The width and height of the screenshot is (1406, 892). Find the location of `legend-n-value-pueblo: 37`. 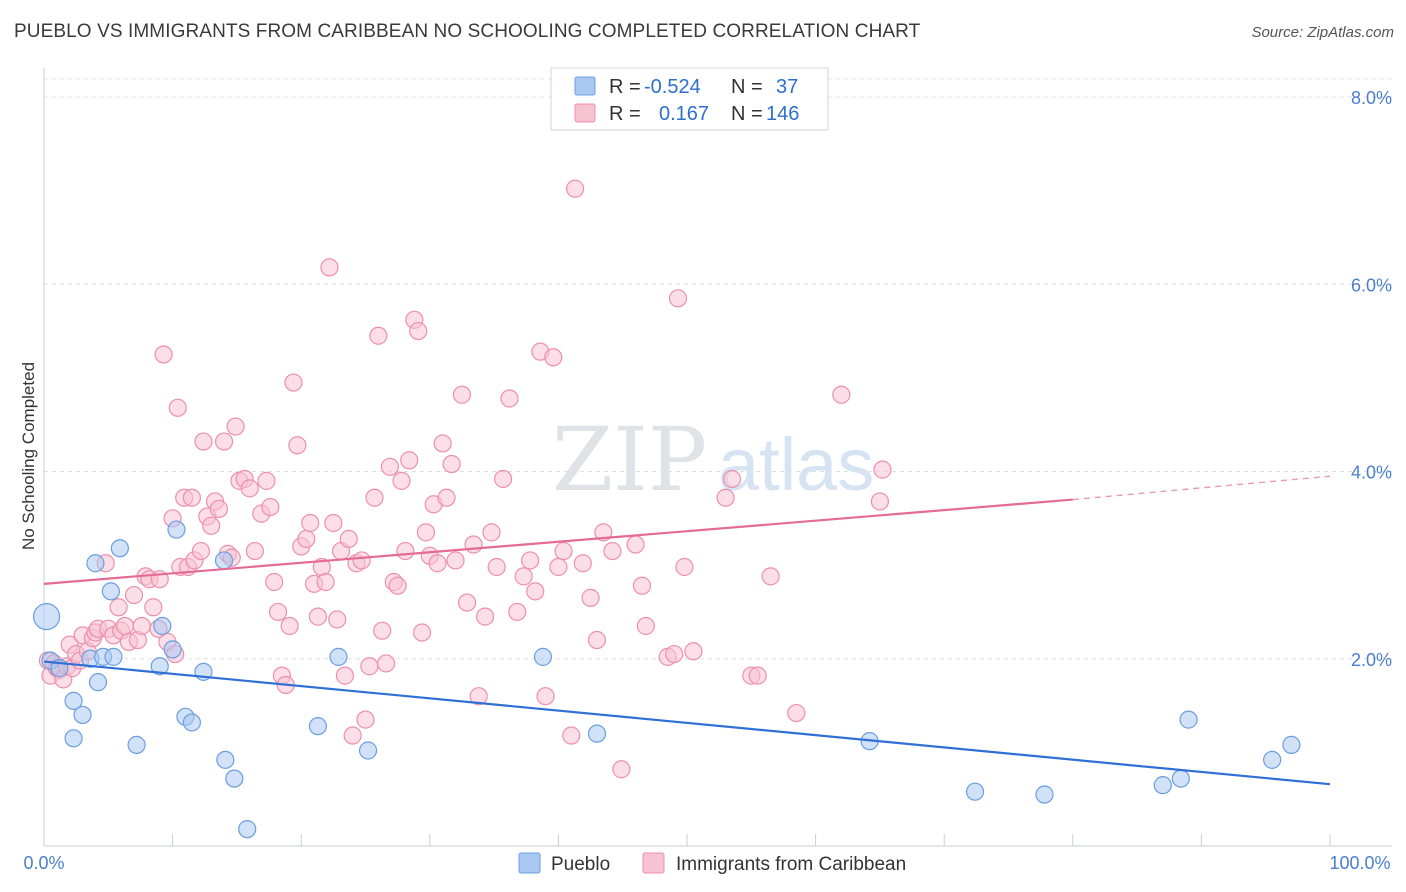

legend-n-value-pueblo: 37 is located at coordinates (787, 87).